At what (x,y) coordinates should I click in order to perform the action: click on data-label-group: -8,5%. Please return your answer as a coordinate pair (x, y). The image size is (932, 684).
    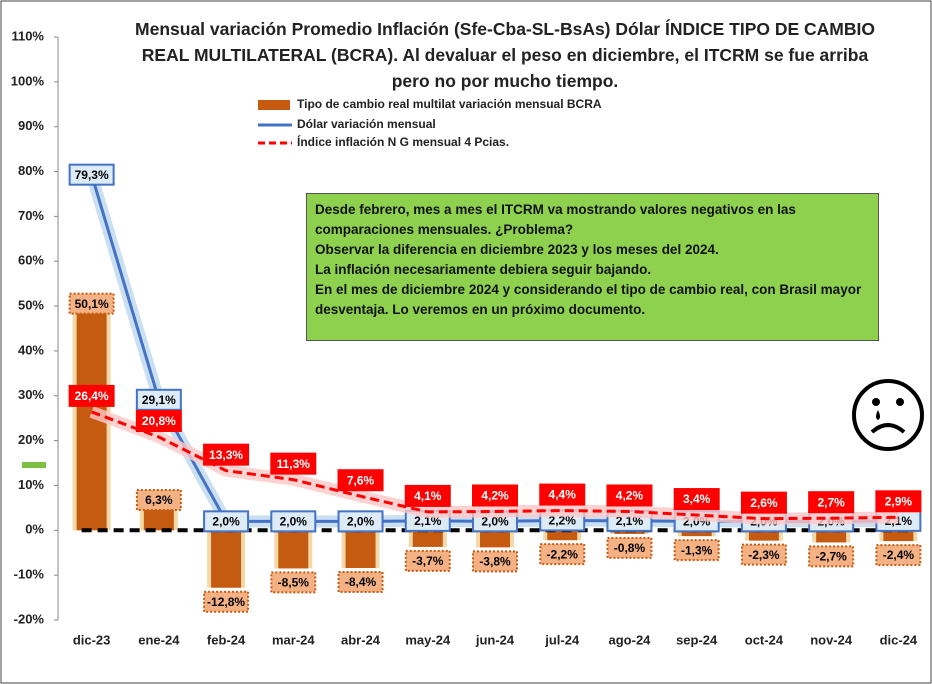
    Looking at the image, I should click on (293, 582).